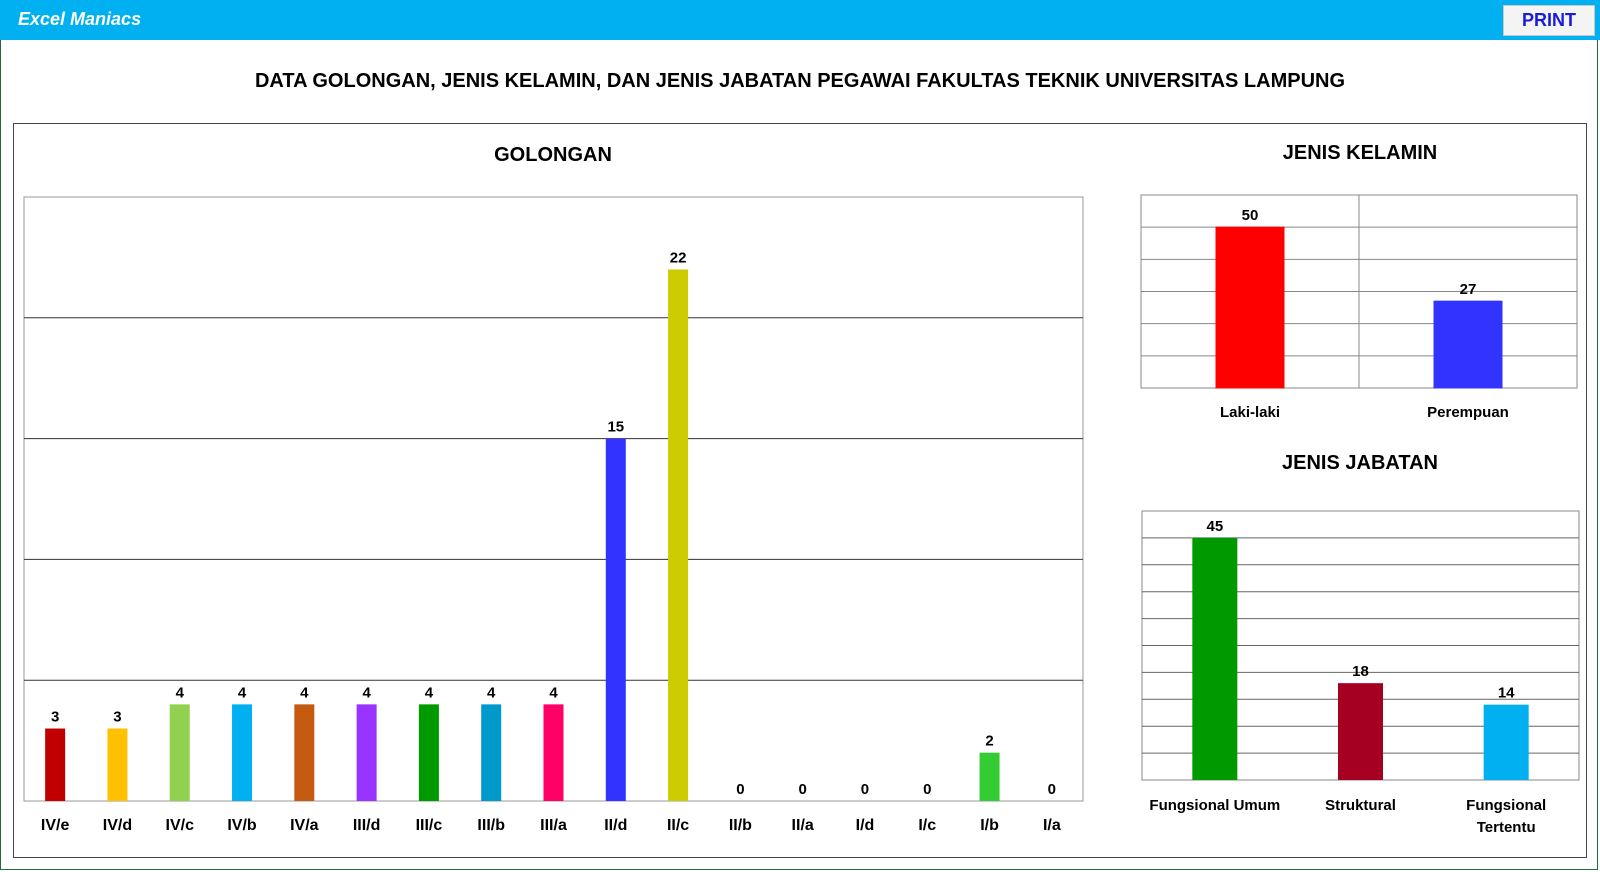  I want to click on chart-title-jenis-kelamin: JENIS KELAMIN, so click(1360, 153).